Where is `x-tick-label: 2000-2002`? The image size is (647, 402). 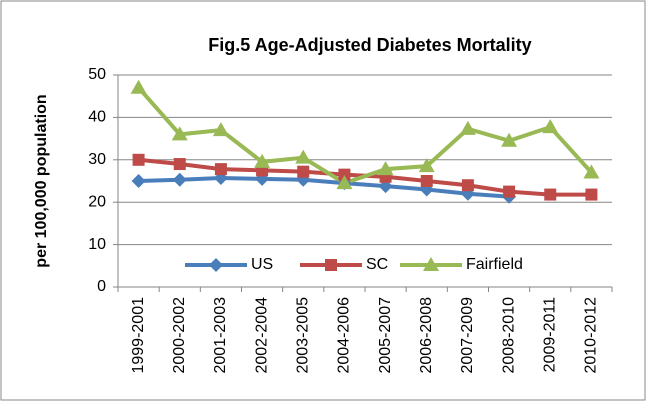
x-tick-label: 2000-2002 is located at coordinates (179, 335).